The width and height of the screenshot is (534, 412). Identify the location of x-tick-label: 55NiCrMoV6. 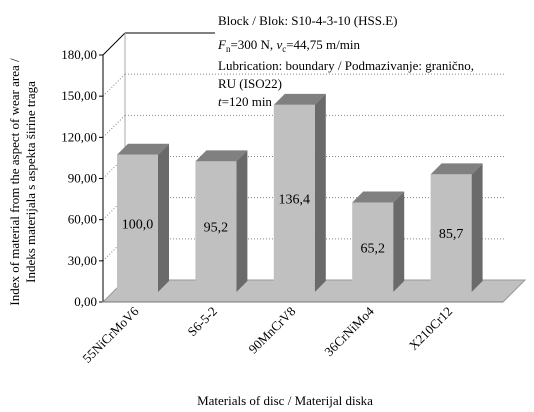
(110, 334).